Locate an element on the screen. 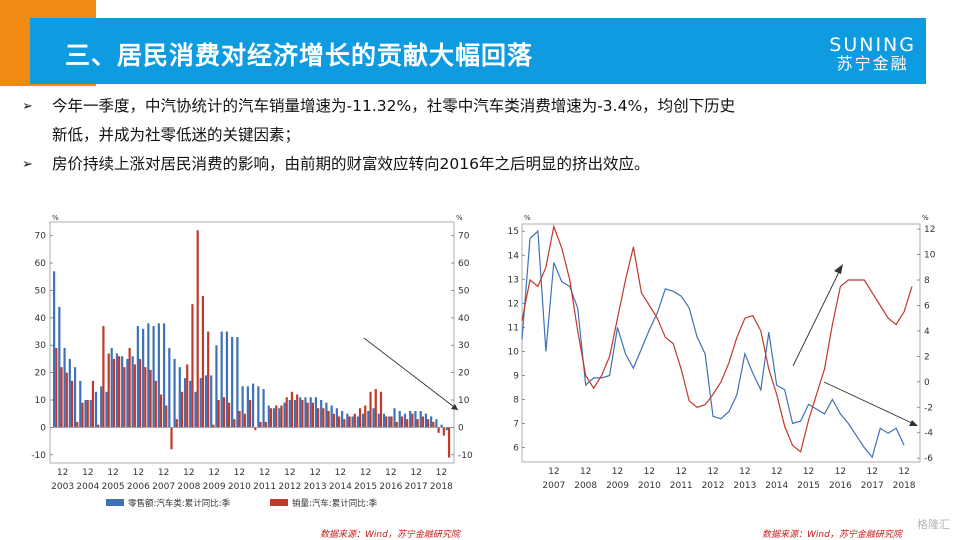  y-tick-label-right: 2 is located at coordinates (927, 357).